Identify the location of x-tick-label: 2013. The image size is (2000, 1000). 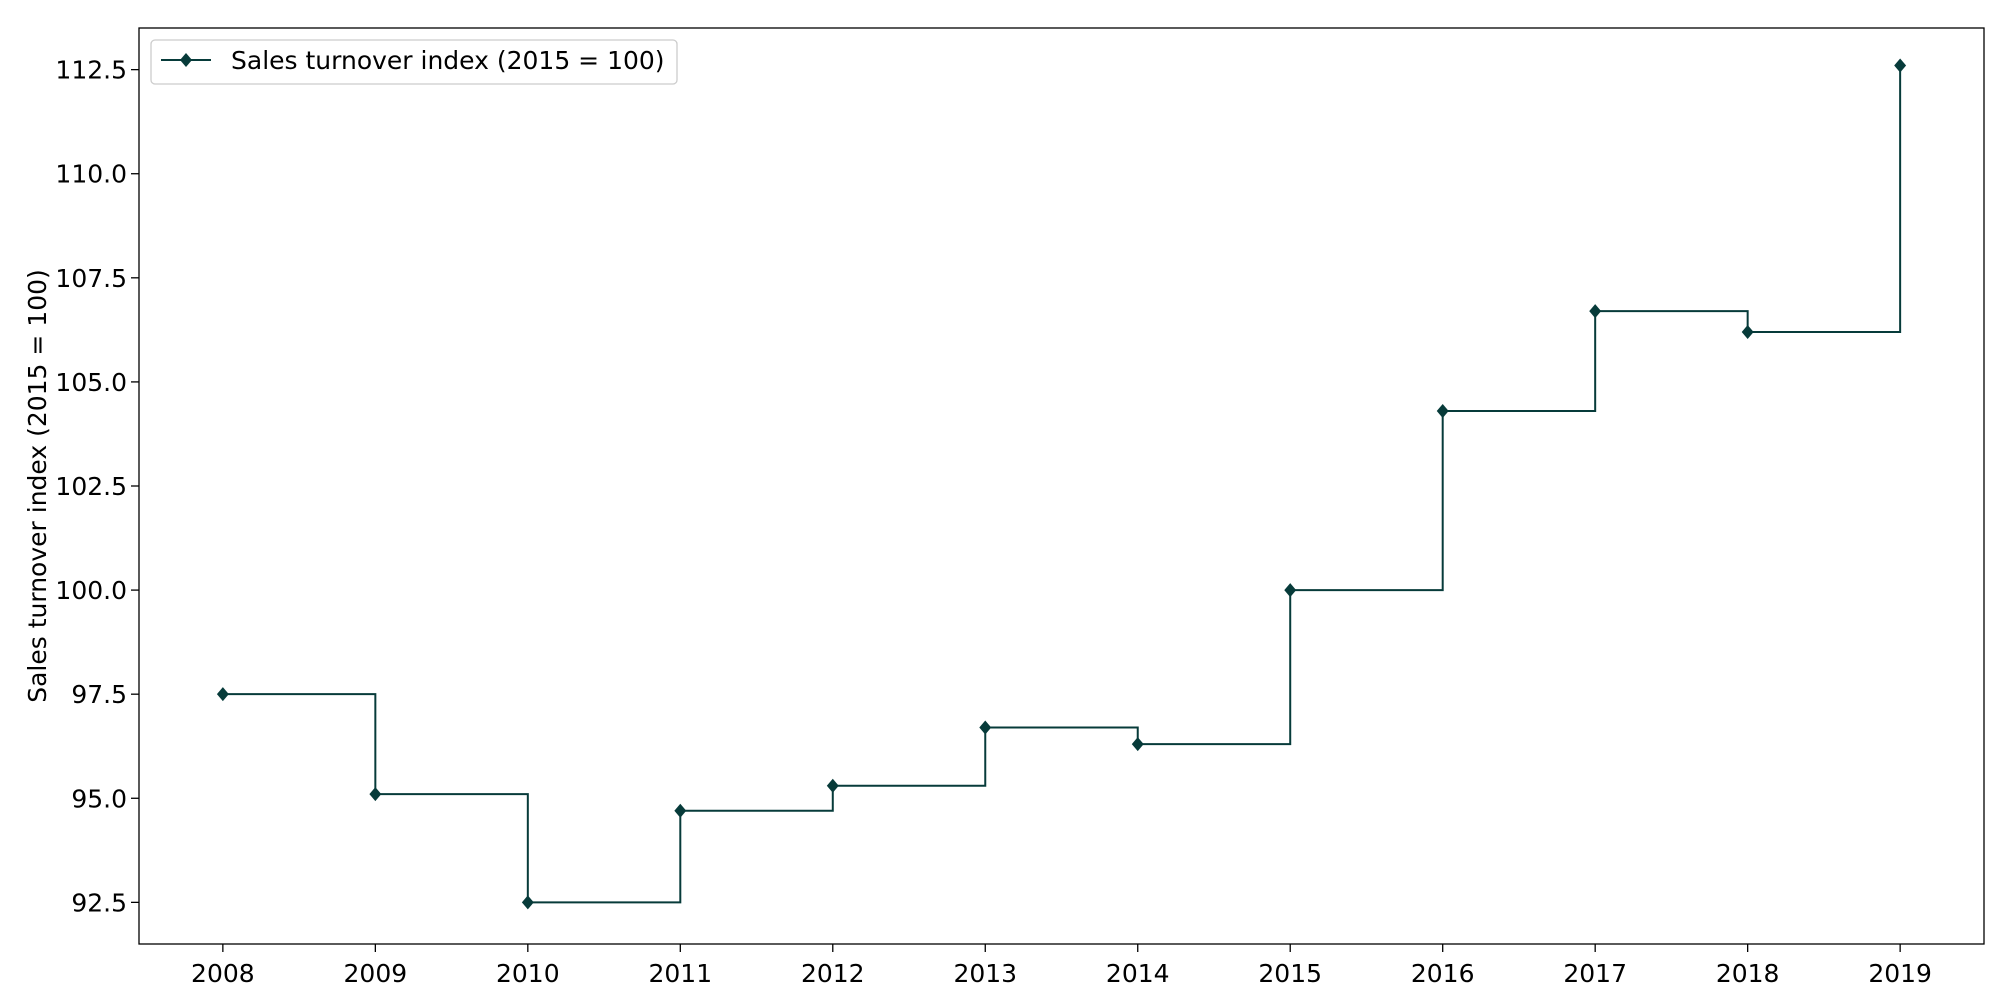
(985, 973).